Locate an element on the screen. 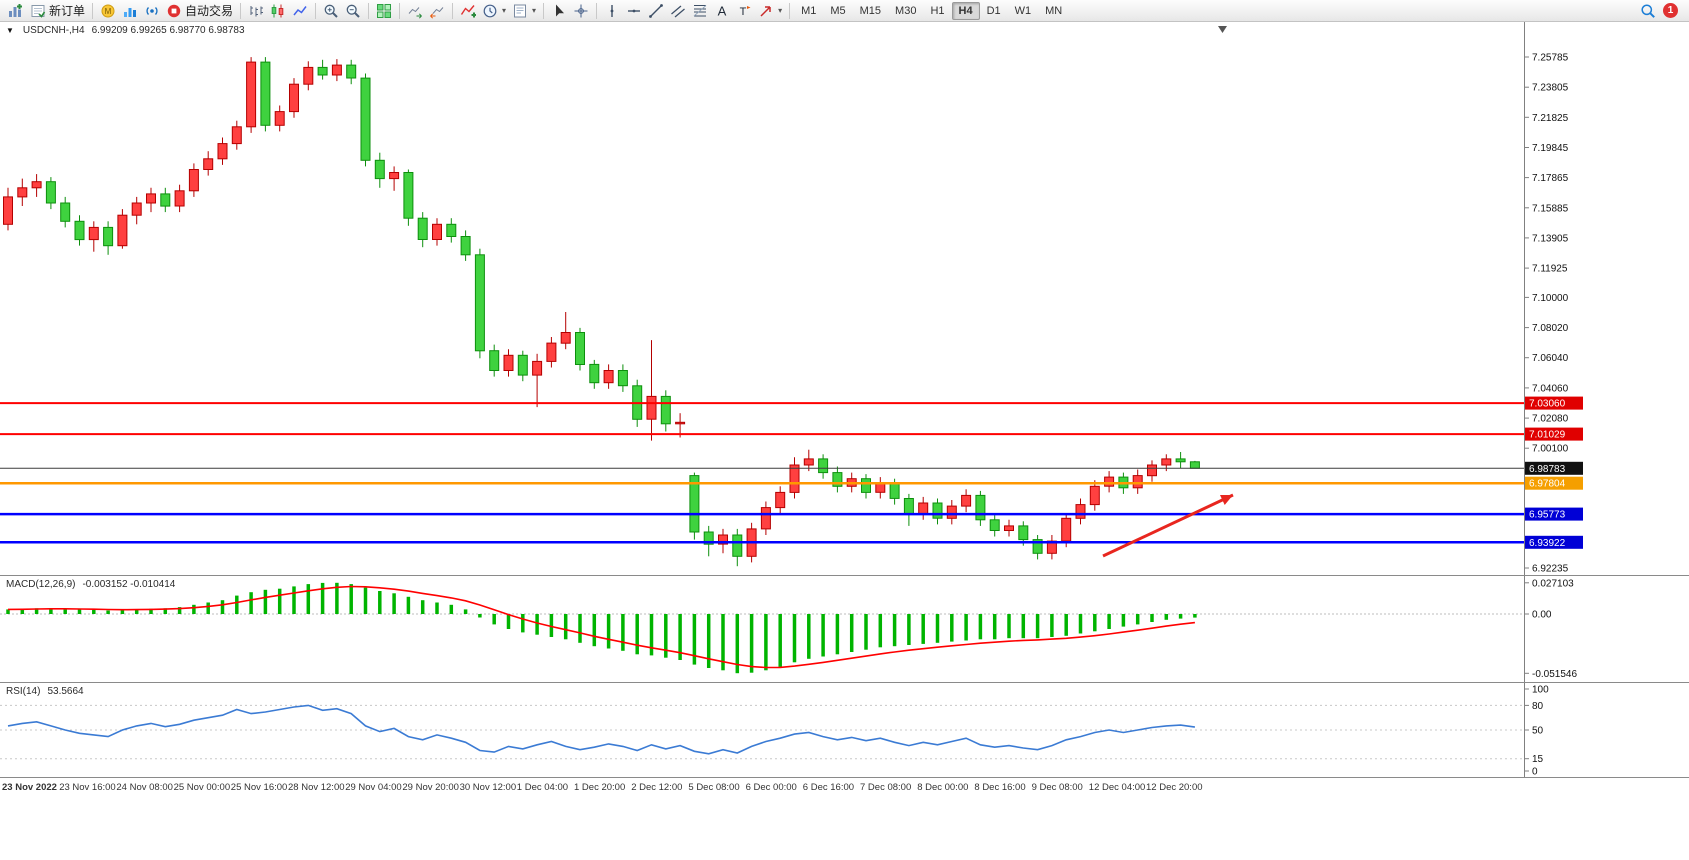 This screenshot has height=860, width=1689. profile-charts-button is located at coordinates (130, 11).